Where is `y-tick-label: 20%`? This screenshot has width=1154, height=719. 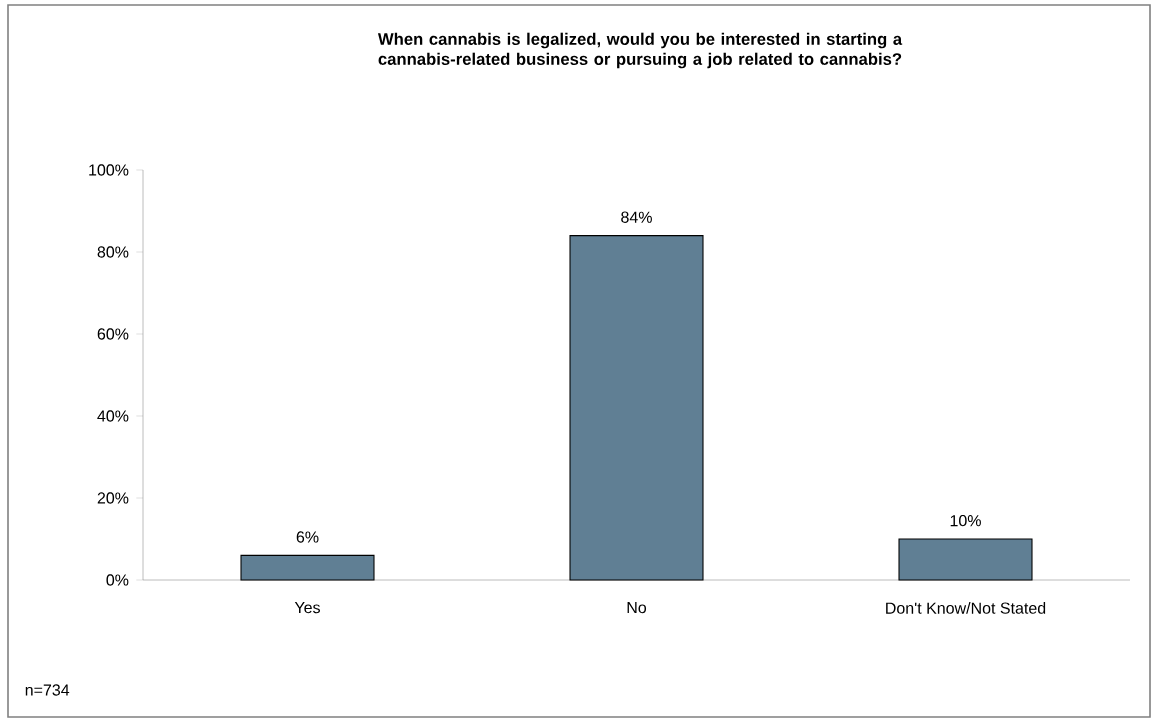
y-tick-label: 20% is located at coordinates (113, 498).